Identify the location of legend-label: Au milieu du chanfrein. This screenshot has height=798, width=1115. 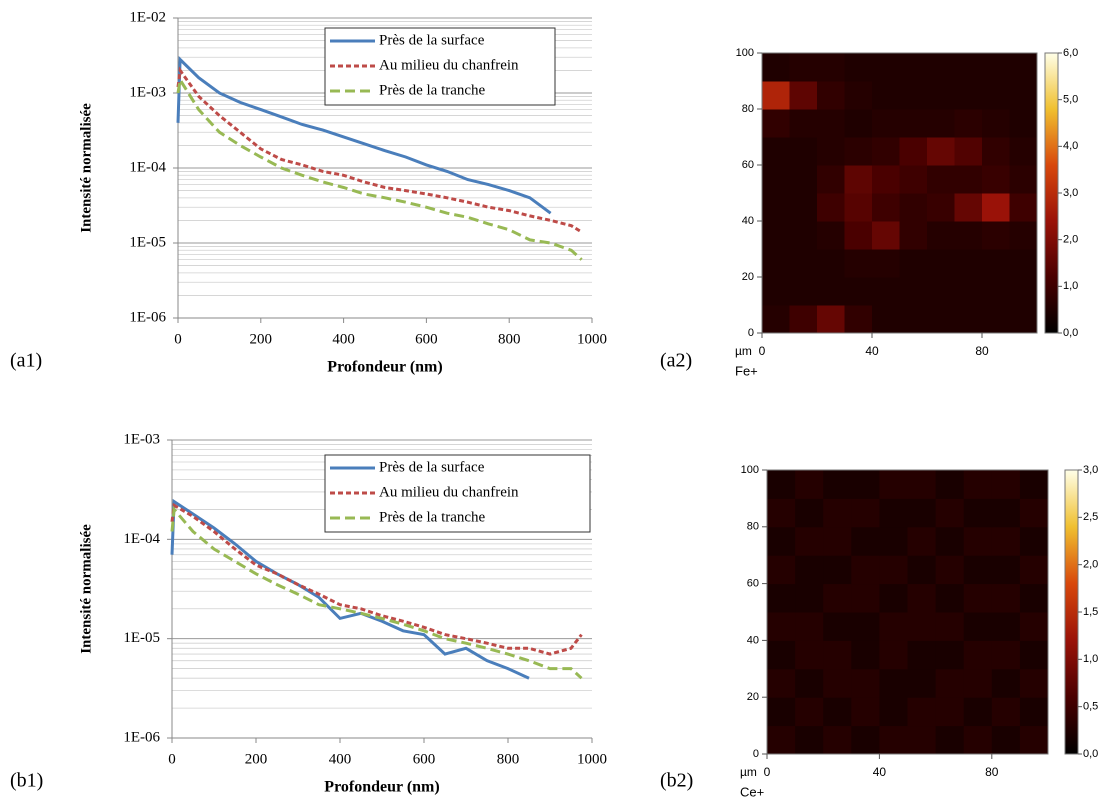
(449, 65).